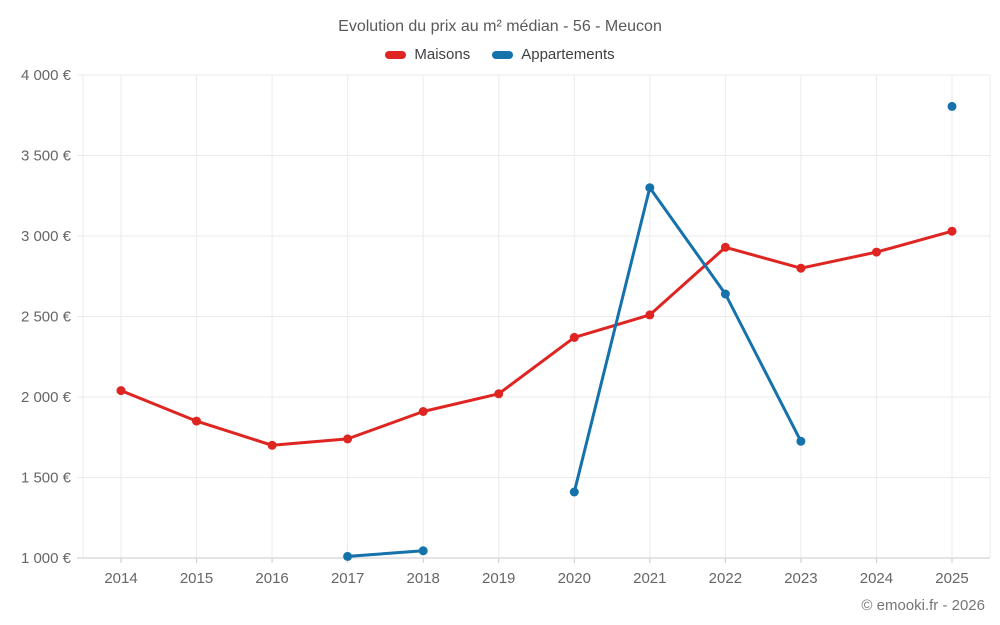 The height and width of the screenshot is (625, 1000). Describe the element at coordinates (568, 54) in the screenshot. I see `legend-label-appartements: Appartements` at that location.